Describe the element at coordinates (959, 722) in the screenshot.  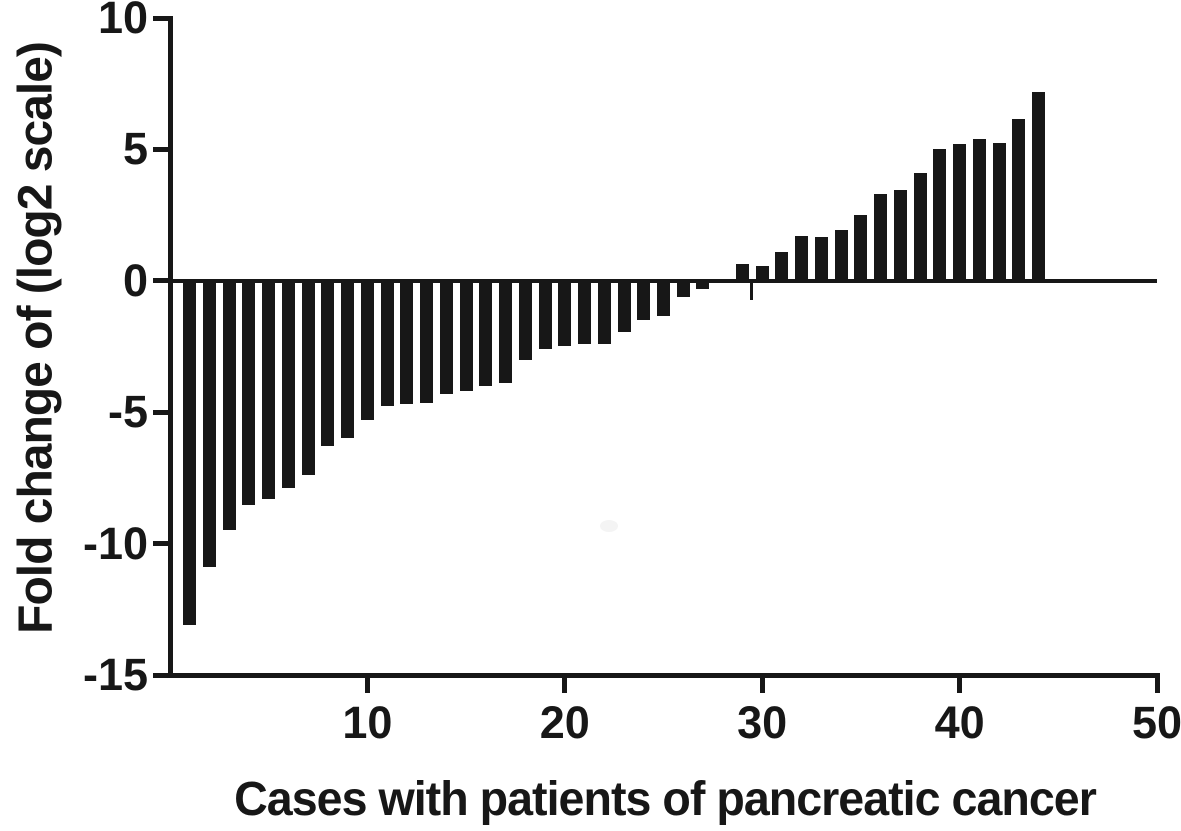
I see `x-tick-label-40: 40` at that location.